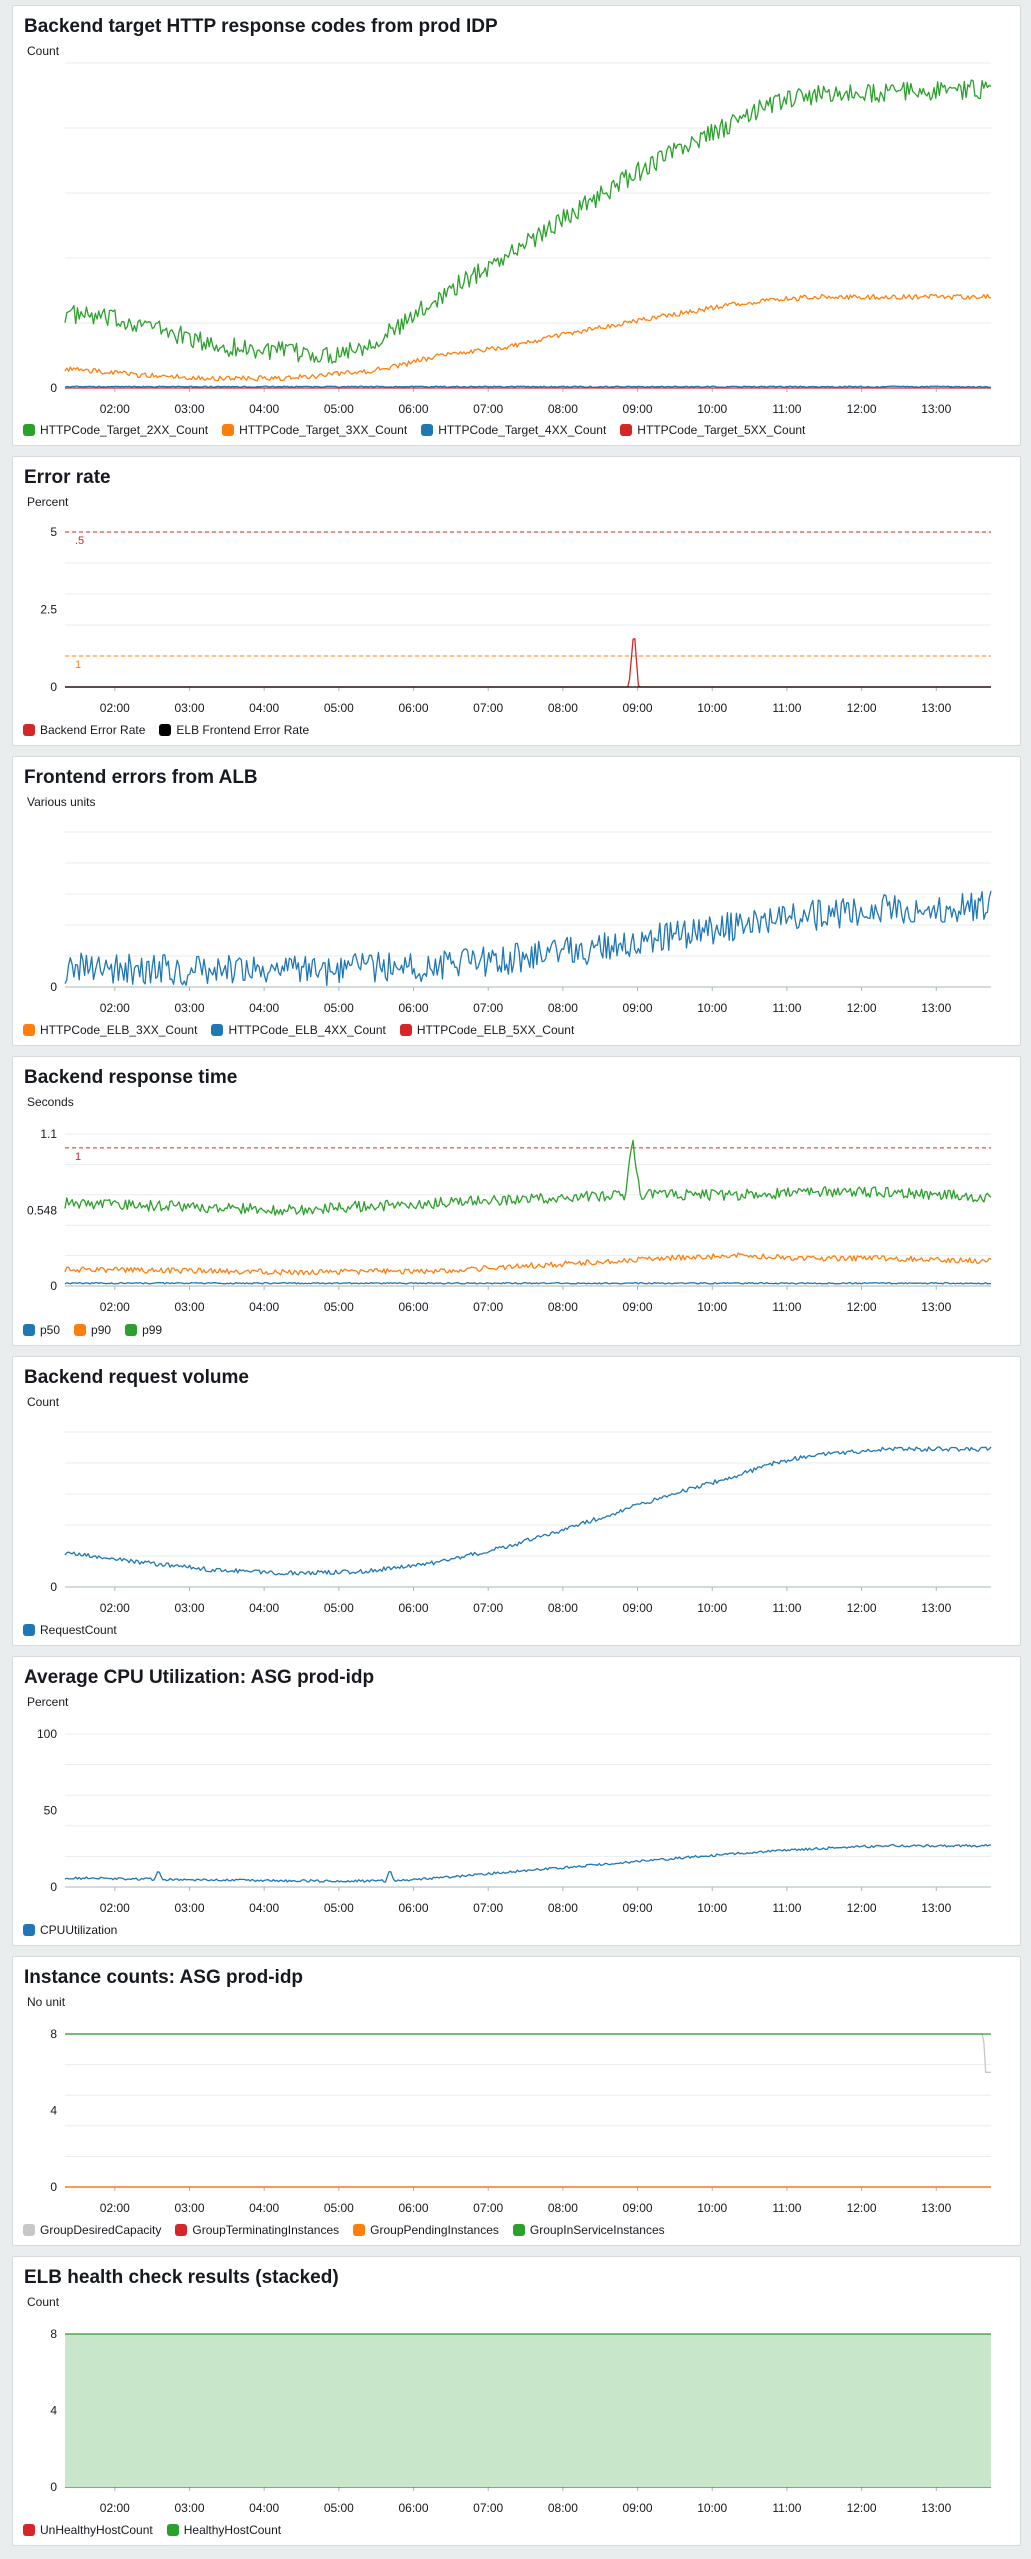 This screenshot has width=1031, height=2559. What do you see at coordinates (131, 1077) in the screenshot?
I see `panel-title: Backend response time` at bounding box center [131, 1077].